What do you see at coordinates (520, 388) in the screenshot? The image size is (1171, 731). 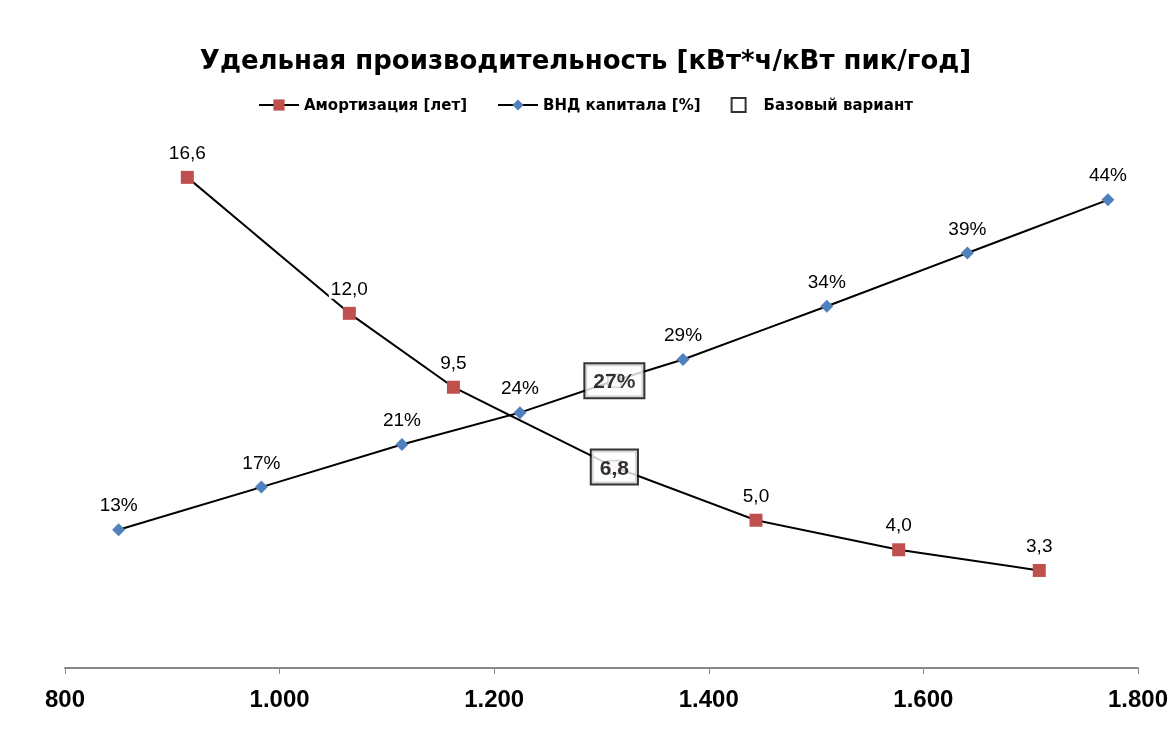 I see `data-label: 24%` at bounding box center [520, 388].